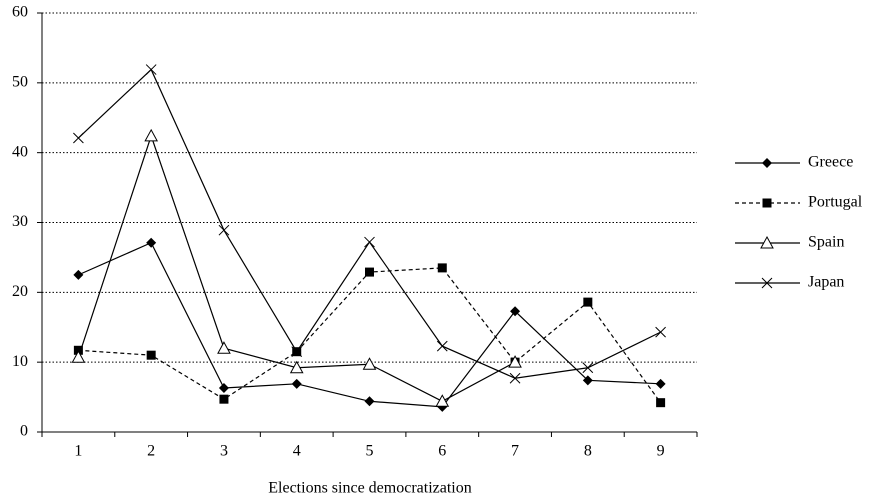 This screenshot has height=500, width=887. What do you see at coordinates (830, 162) in the screenshot?
I see `legend-label: Greece` at bounding box center [830, 162].